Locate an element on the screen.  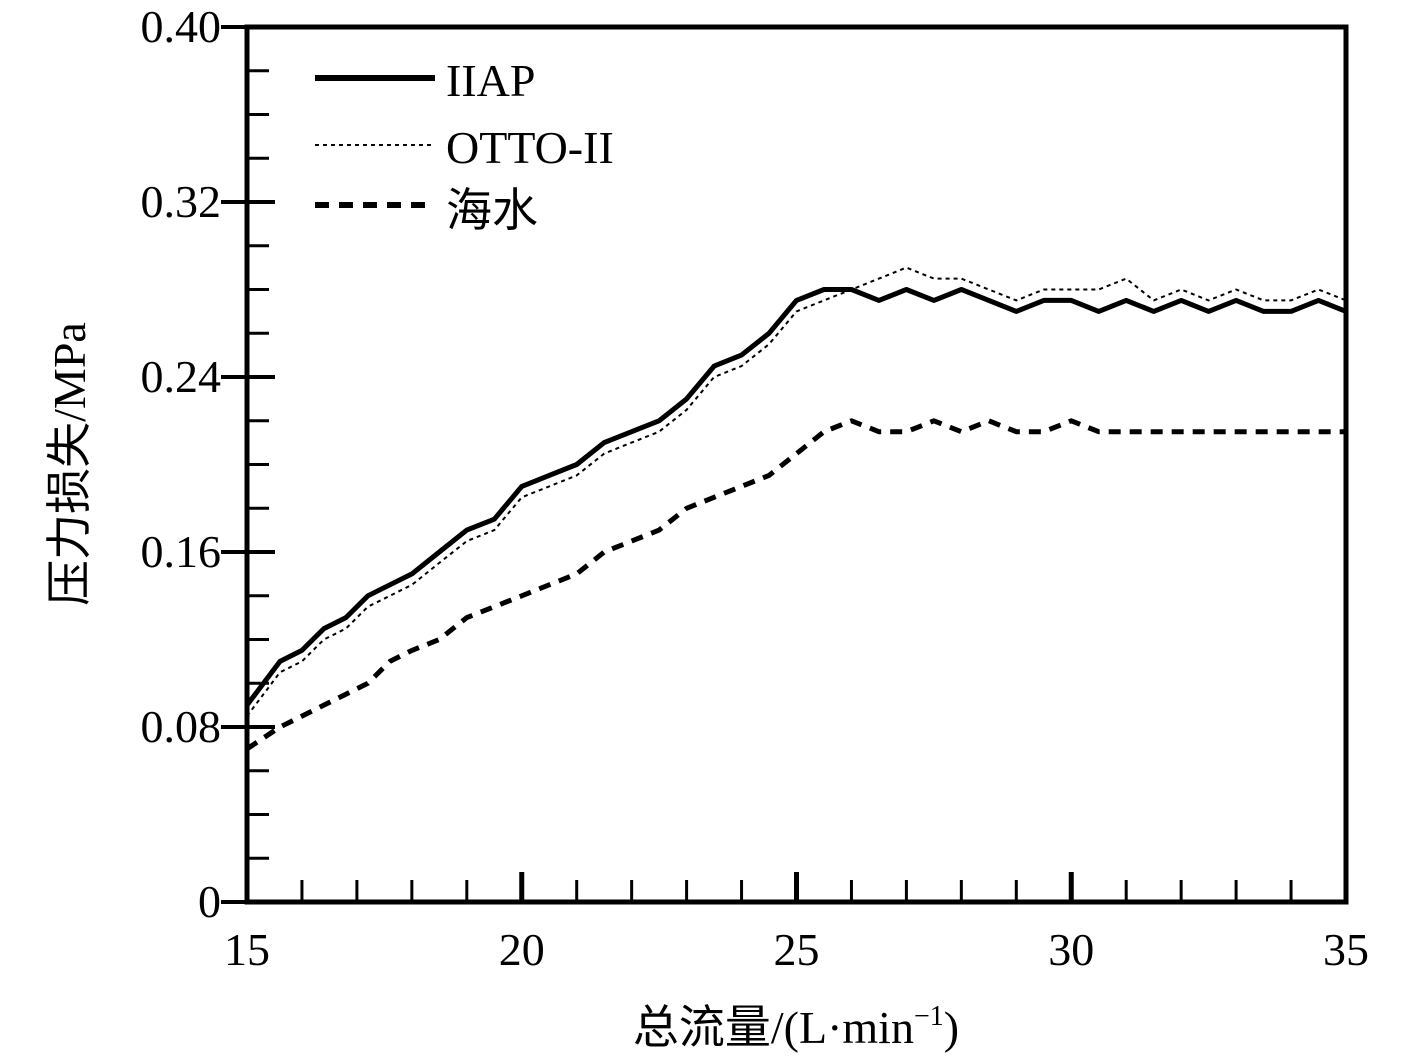
y-tick-label: 0.08 is located at coordinates (181, 726).